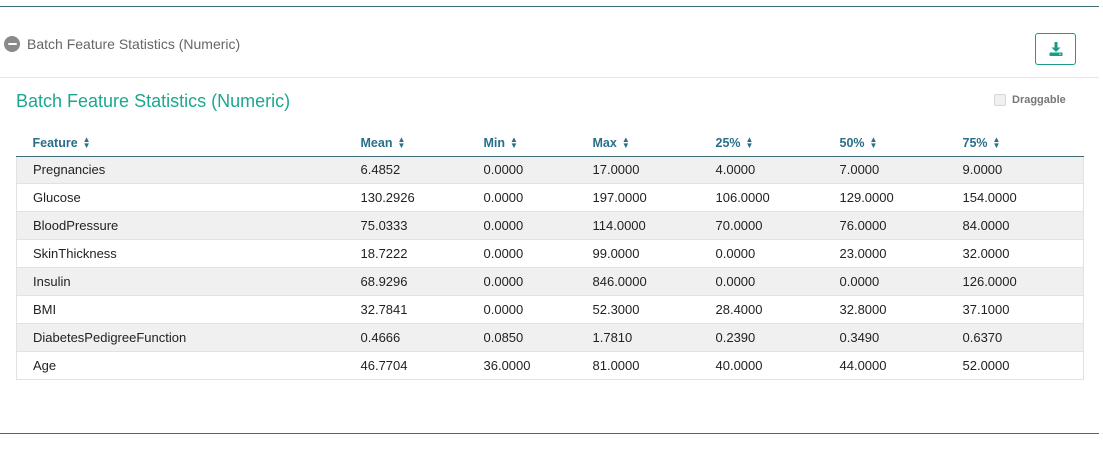 This screenshot has height=449, width=1103. I want to click on feature-name-cell: SkinThickness, so click(180, 254).